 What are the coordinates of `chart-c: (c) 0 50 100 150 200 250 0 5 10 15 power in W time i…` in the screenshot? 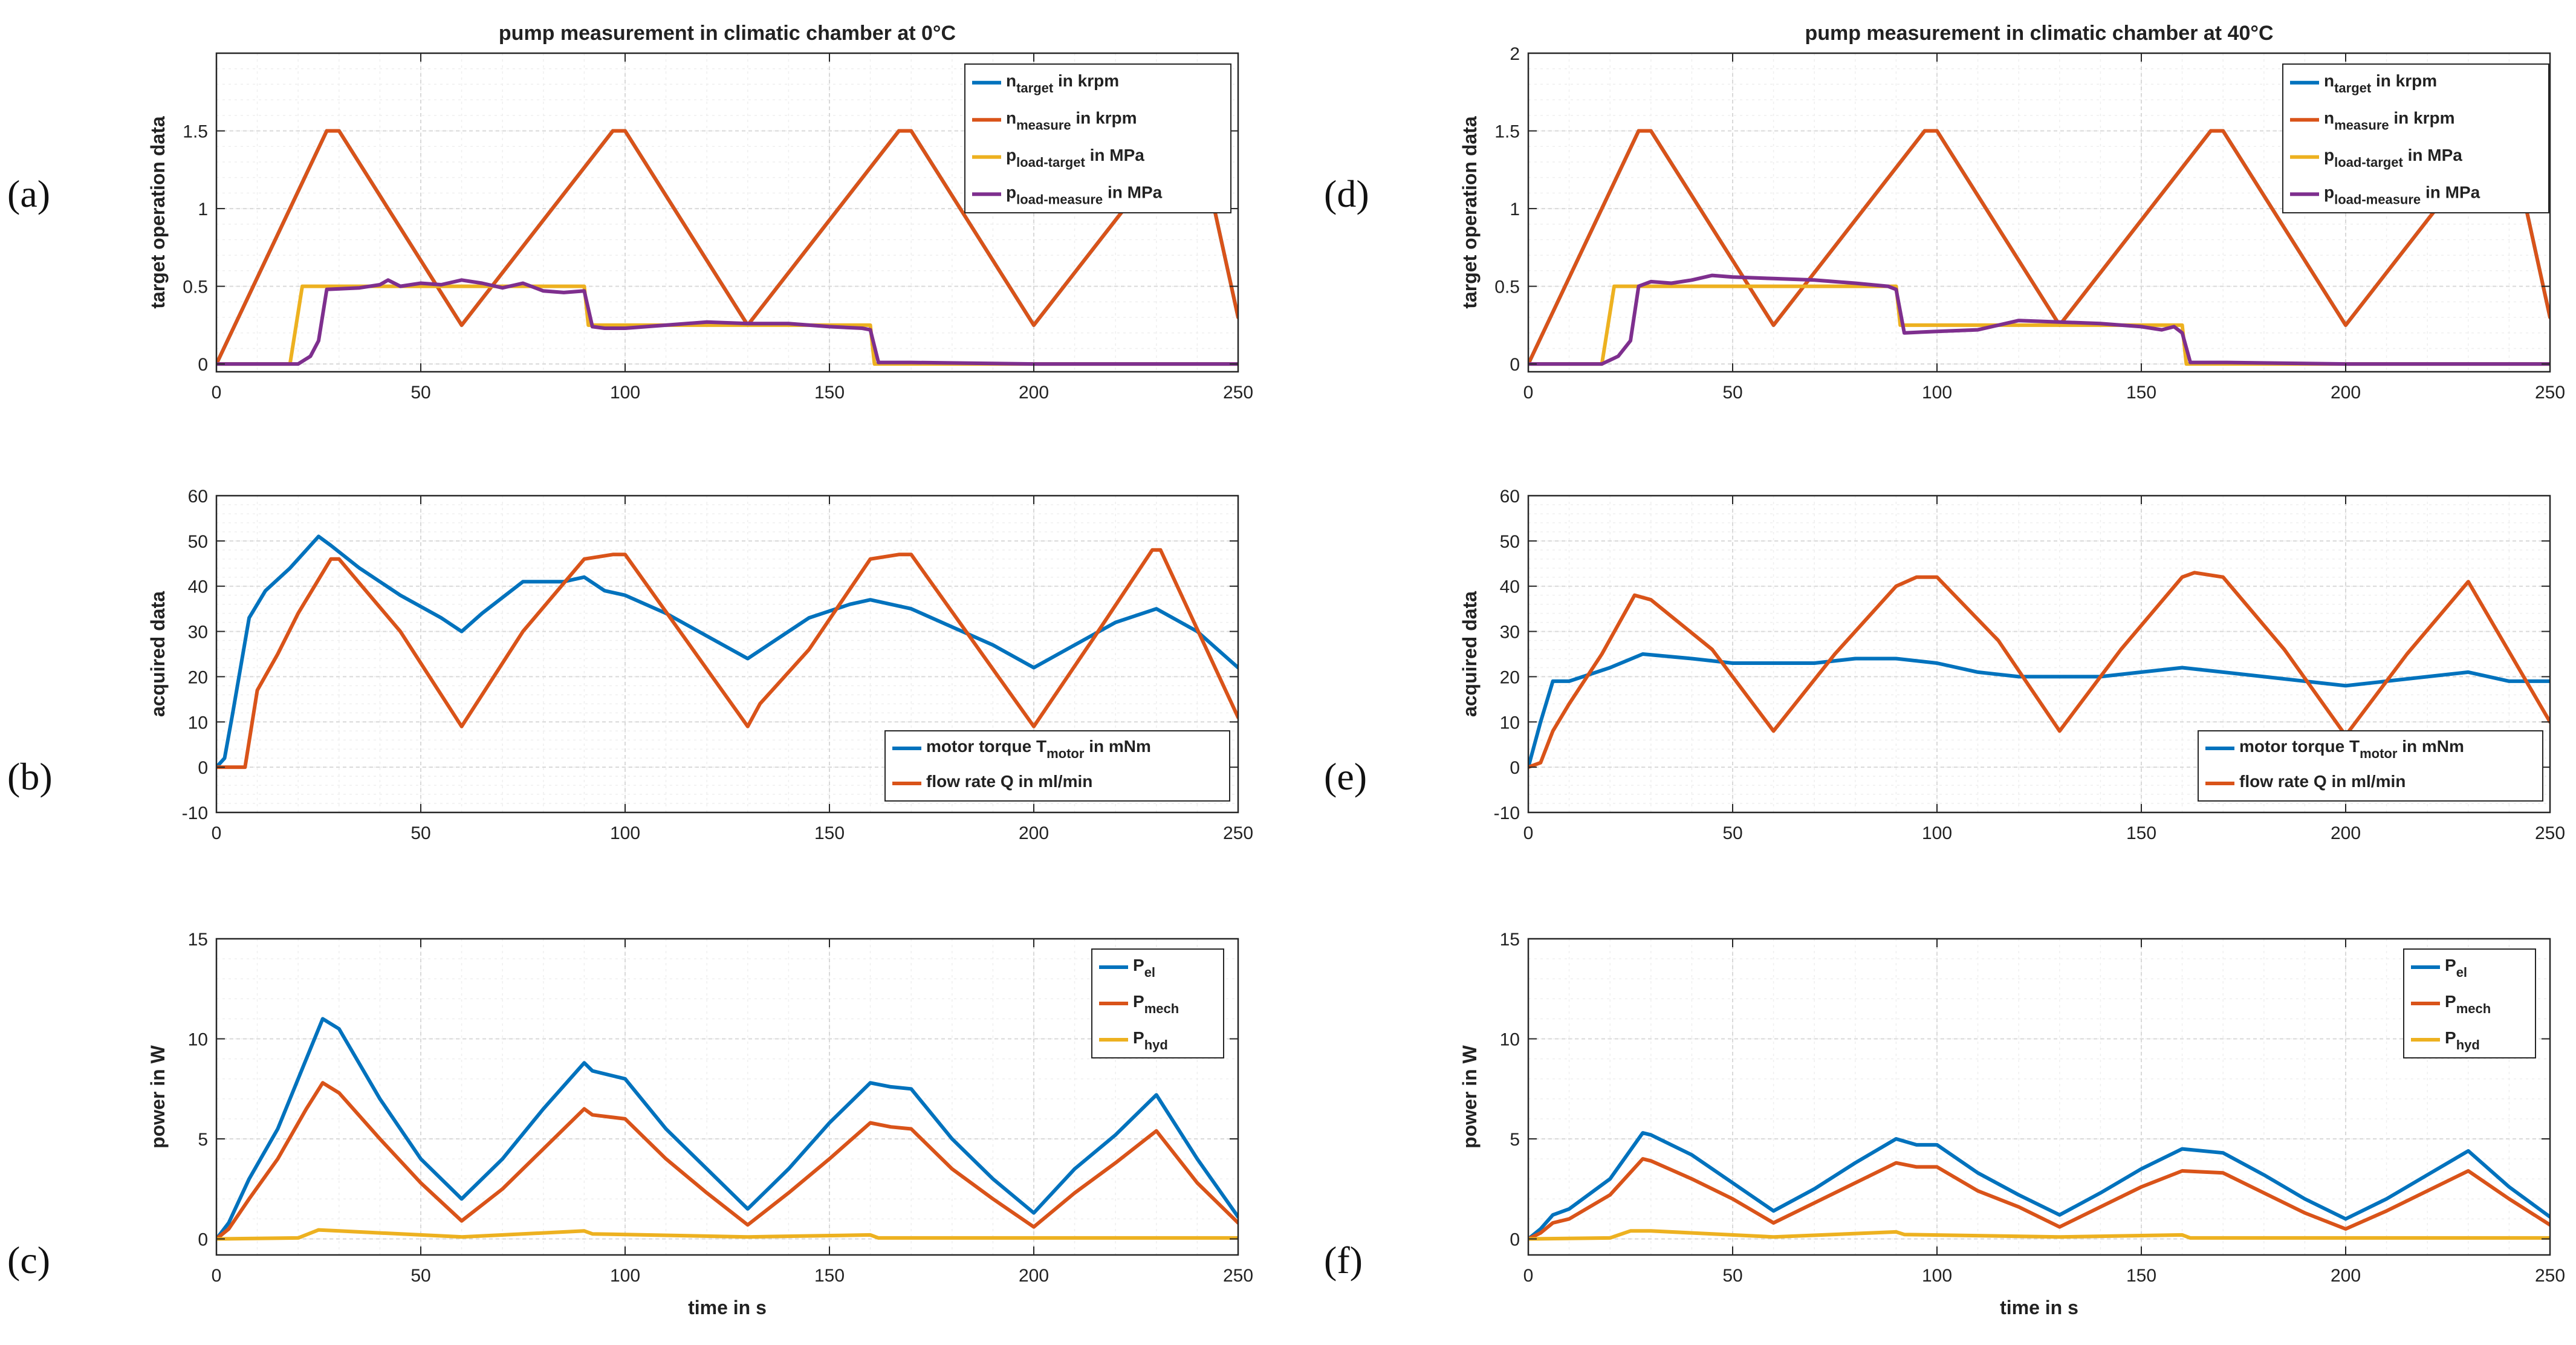 It's located at (630, 1124).